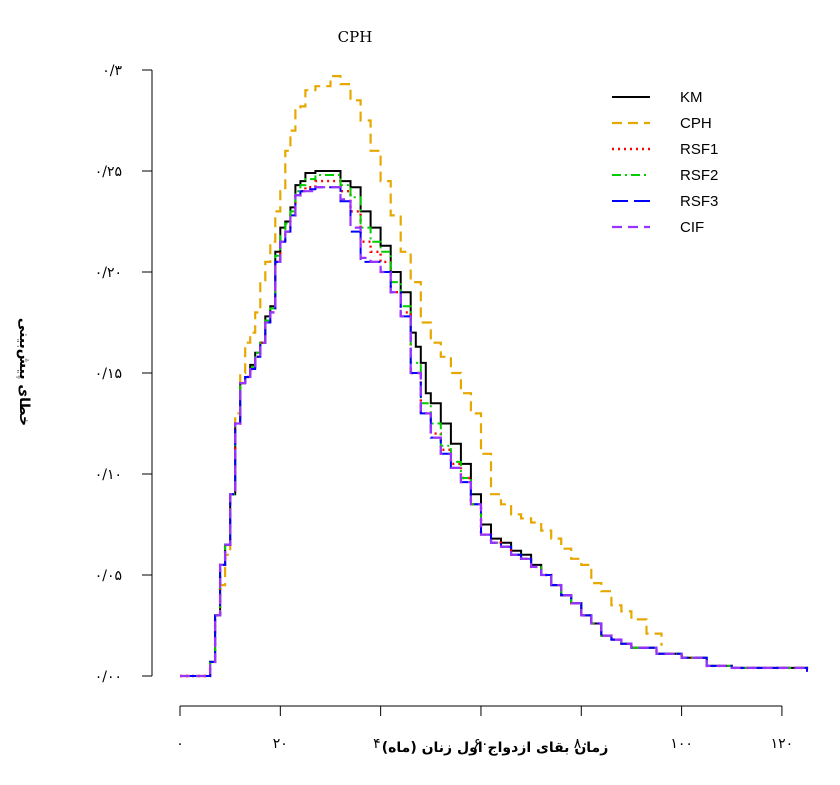 This screenshot has height=785, width=840. What do you see at coordinates (380, 744) in the screenshot?
I see `x-tick-label: ۴۰` at bounding box center [380, 744].